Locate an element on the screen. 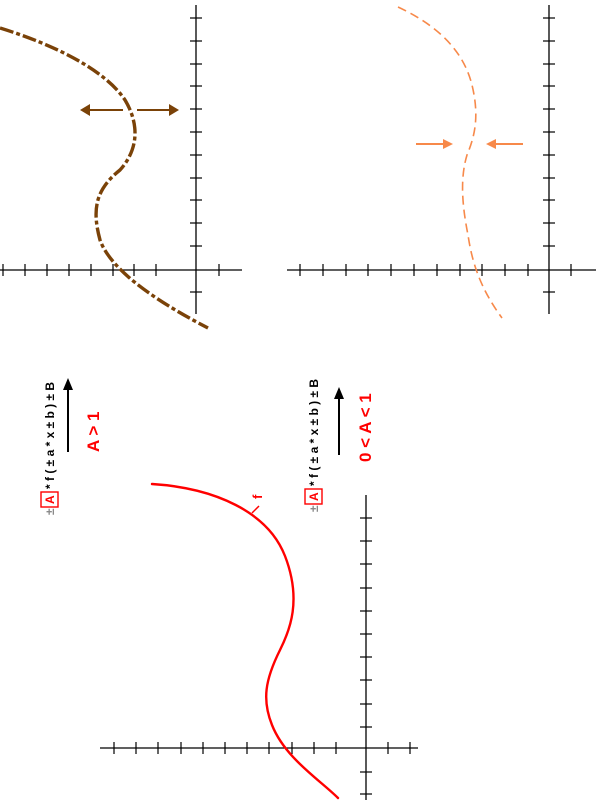 The image size is (596, 812). compress-curve is located at coordinates (450, 162).